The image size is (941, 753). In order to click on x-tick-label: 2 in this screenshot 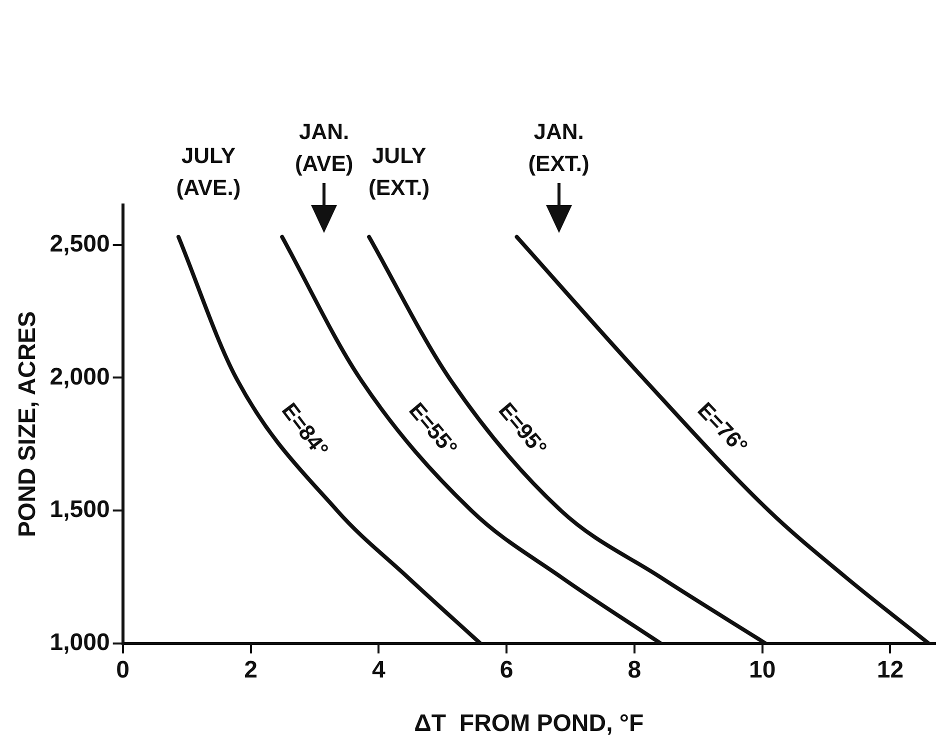, I will do `click(251, 670)`.